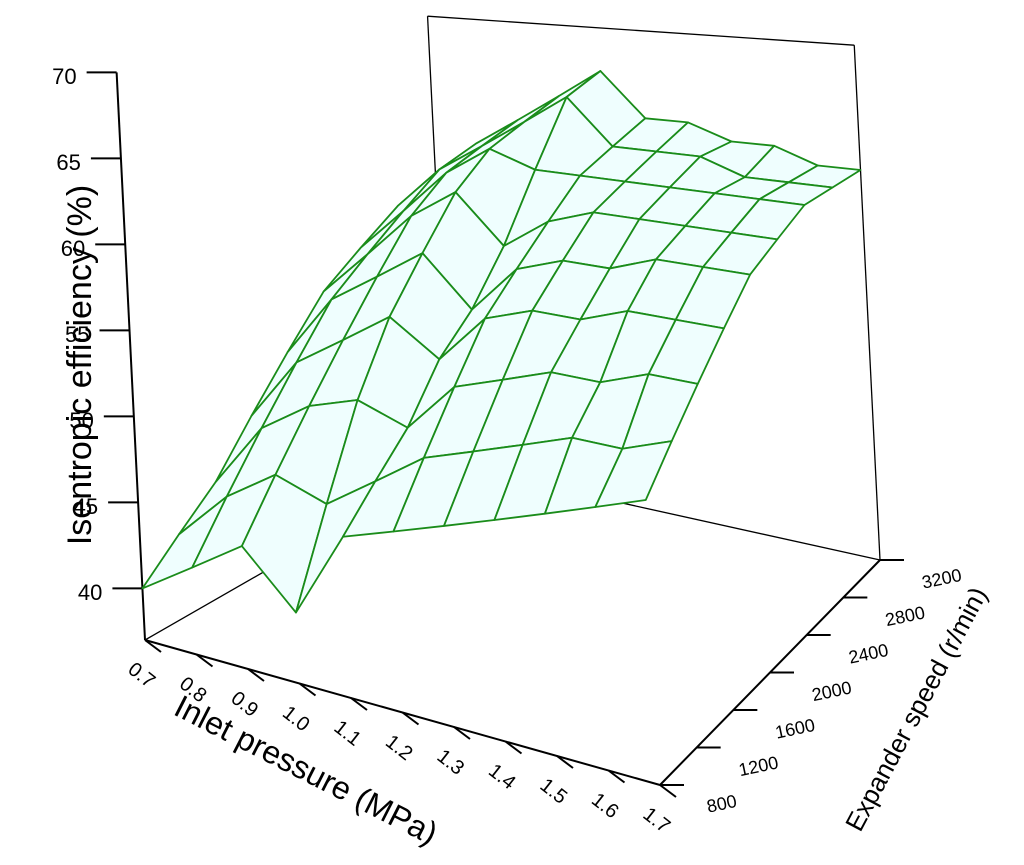  Describe the element at coordinates (64, 76) in the screenshot. I see `z-tick-label: 70` at that location.